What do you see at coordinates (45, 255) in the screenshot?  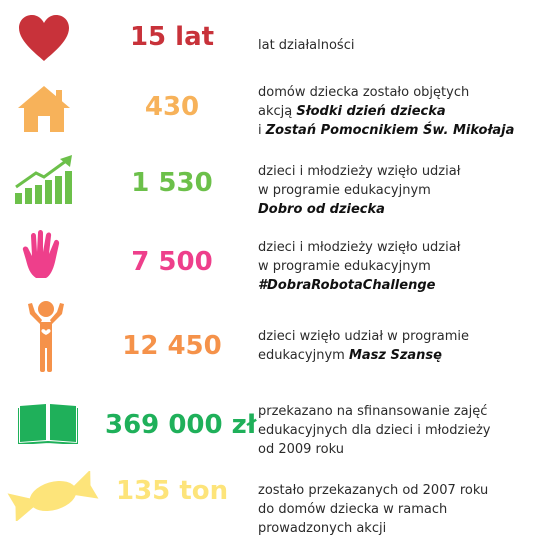 I see `hand-icon` at bounding box center [45, 255].